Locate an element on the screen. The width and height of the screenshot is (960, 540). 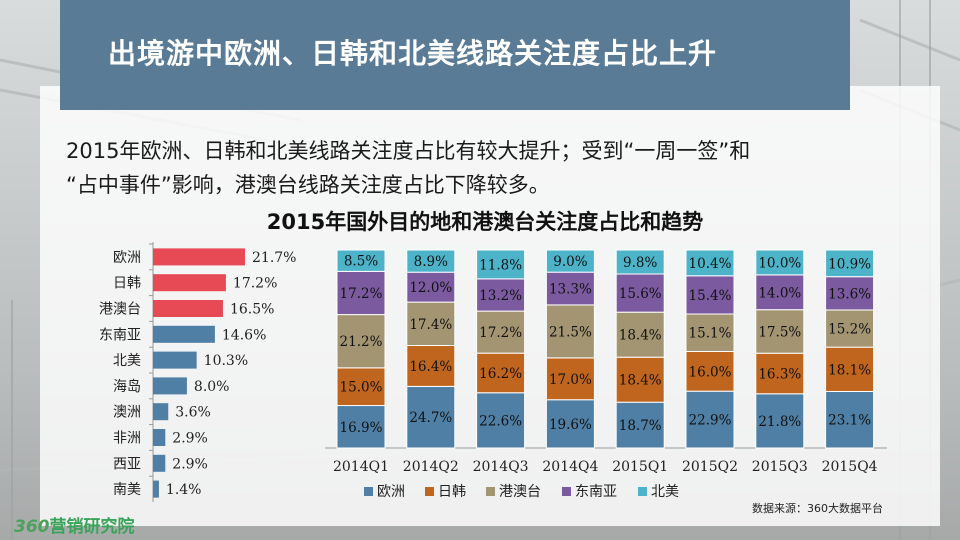
stack-category-label: 2014Q4 is located at coordinates (570, 467).